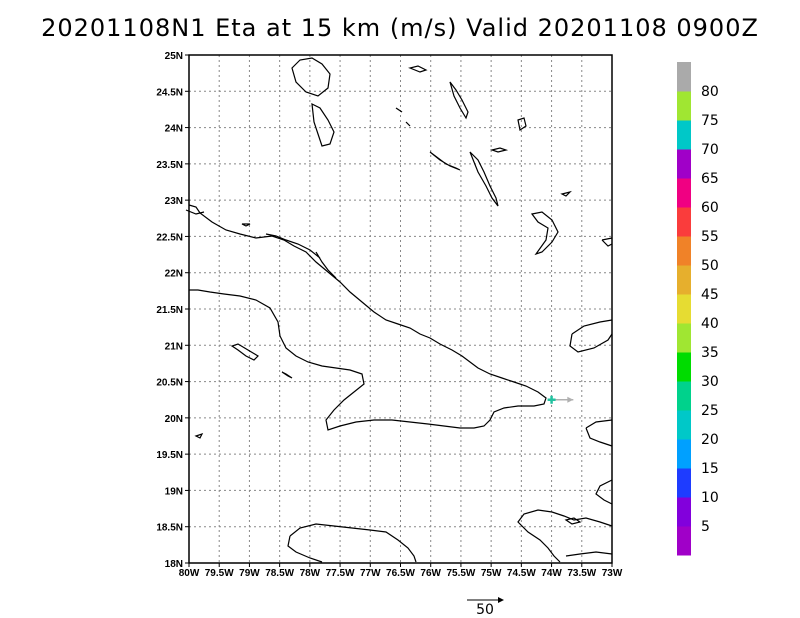 This screenshot has width=800, height=618. Describe the element at coordinates (445, 161) in the screenshot. I see `coastline-ragged-island` at that location.